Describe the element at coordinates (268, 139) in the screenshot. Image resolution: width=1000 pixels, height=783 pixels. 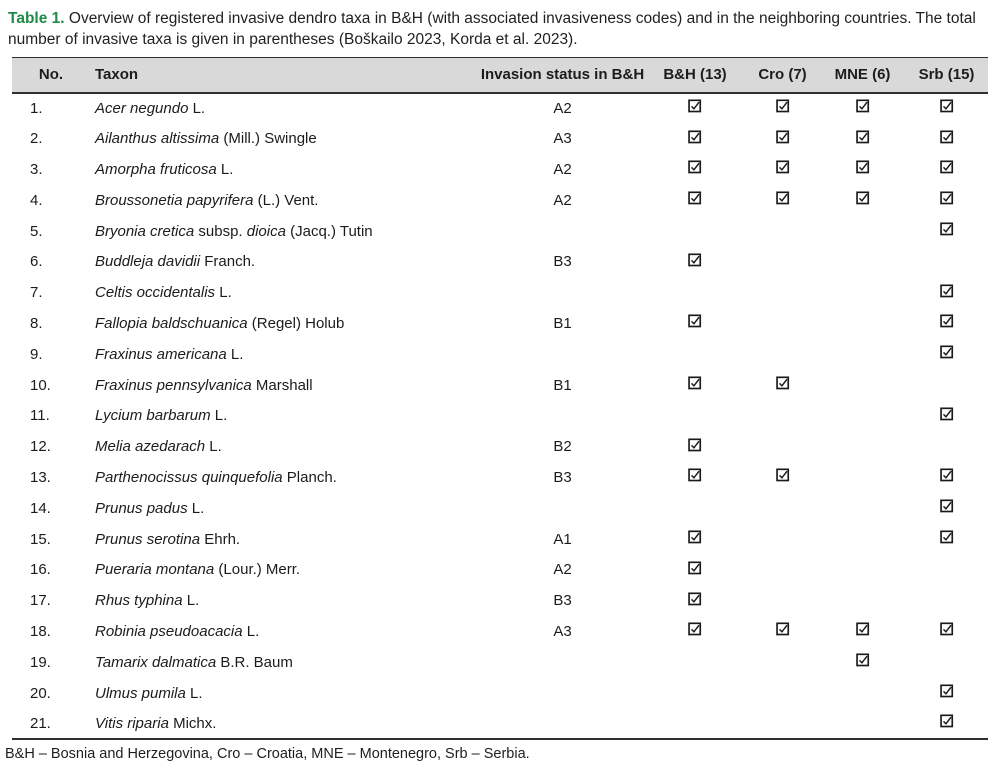
I see `taxon-author: (Mill.) Swingle` at that location.